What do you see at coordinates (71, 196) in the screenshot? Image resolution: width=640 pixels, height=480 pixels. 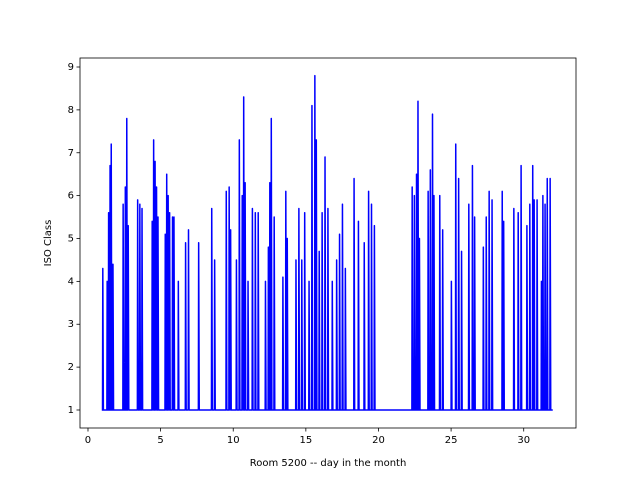 I see `y-tick-label: 6` at bounding box center [71, 196].